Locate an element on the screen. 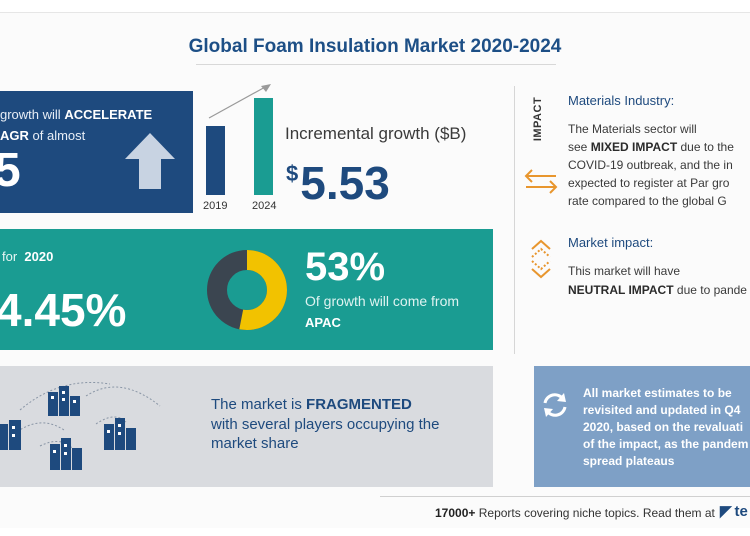 The image size is (750, 536). brand-logo: ◤ te is located at coordinates (734, 511).